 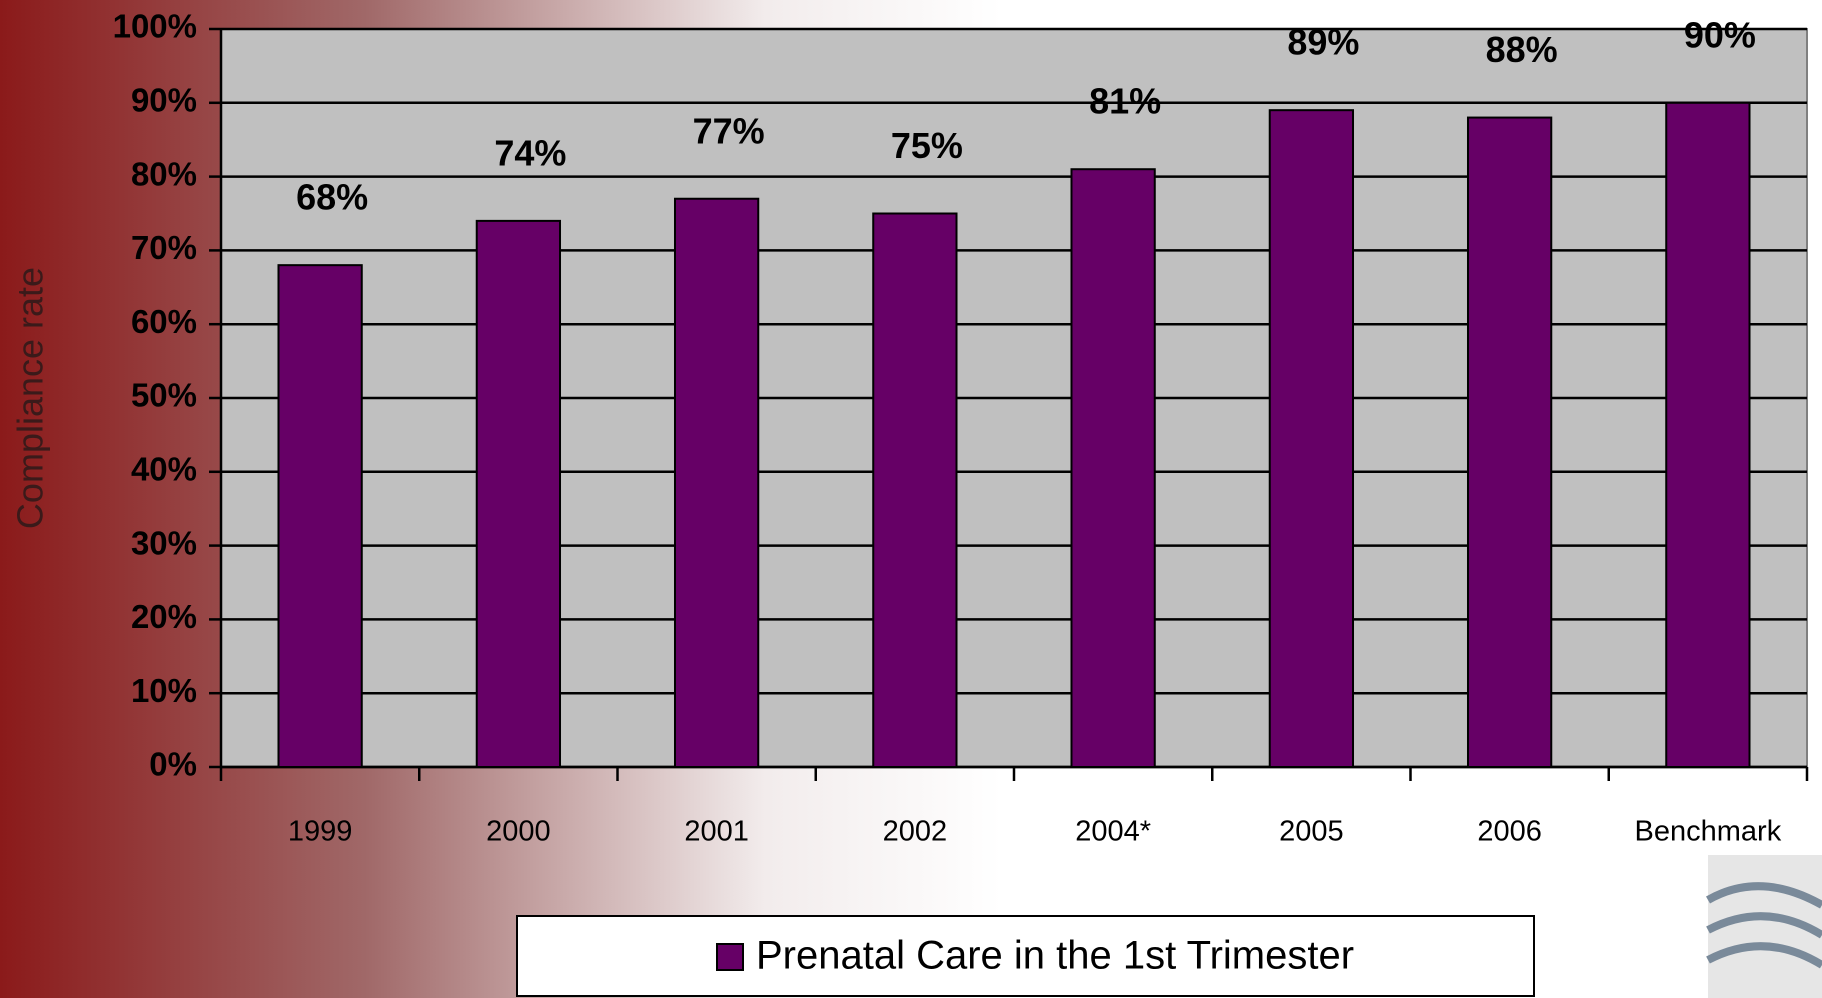 I want to click on y-tick-label: 20%, so click(x=164, y=616).